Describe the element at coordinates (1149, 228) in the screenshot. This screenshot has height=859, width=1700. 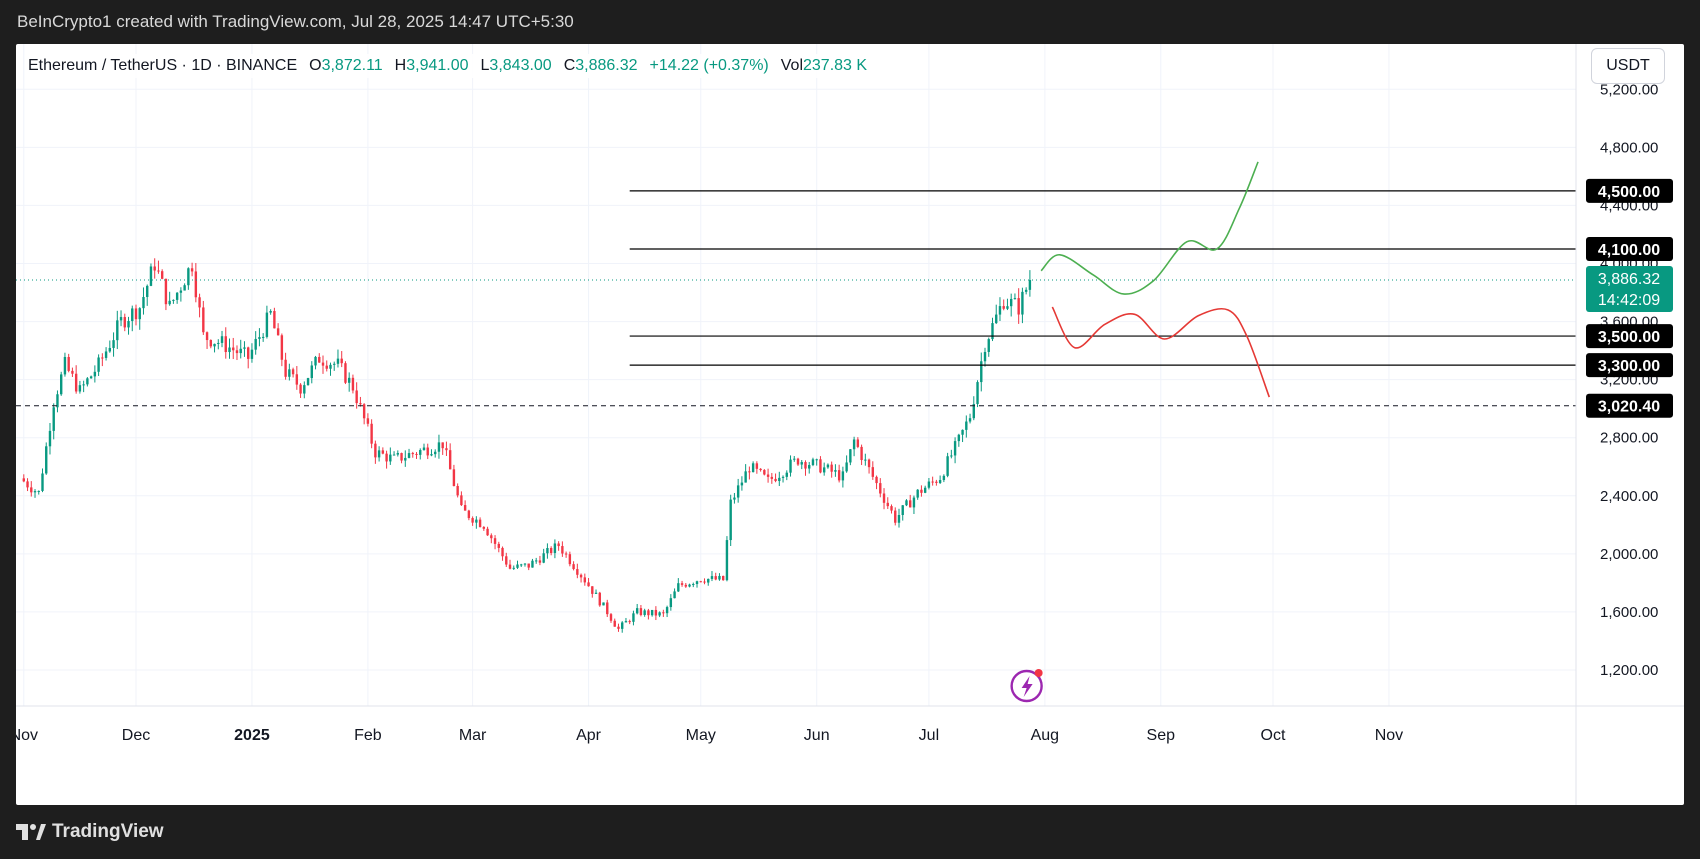
I see `bullish-projection-path` at that location.